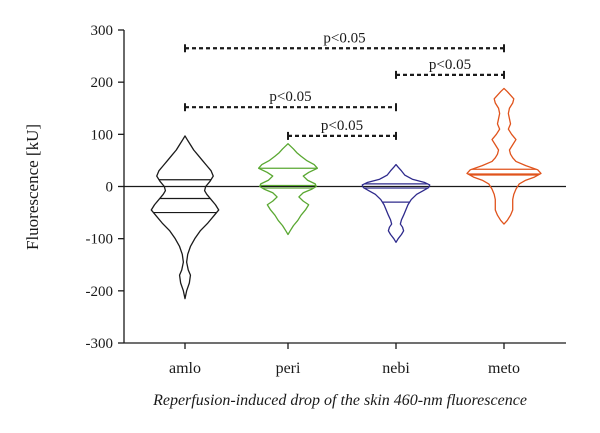 The height and width of the screenshot is (433, 600). Describe the element at coordinates (290, 97) in the screenshot. I see `significance-label-3: p<0.05` at that location.